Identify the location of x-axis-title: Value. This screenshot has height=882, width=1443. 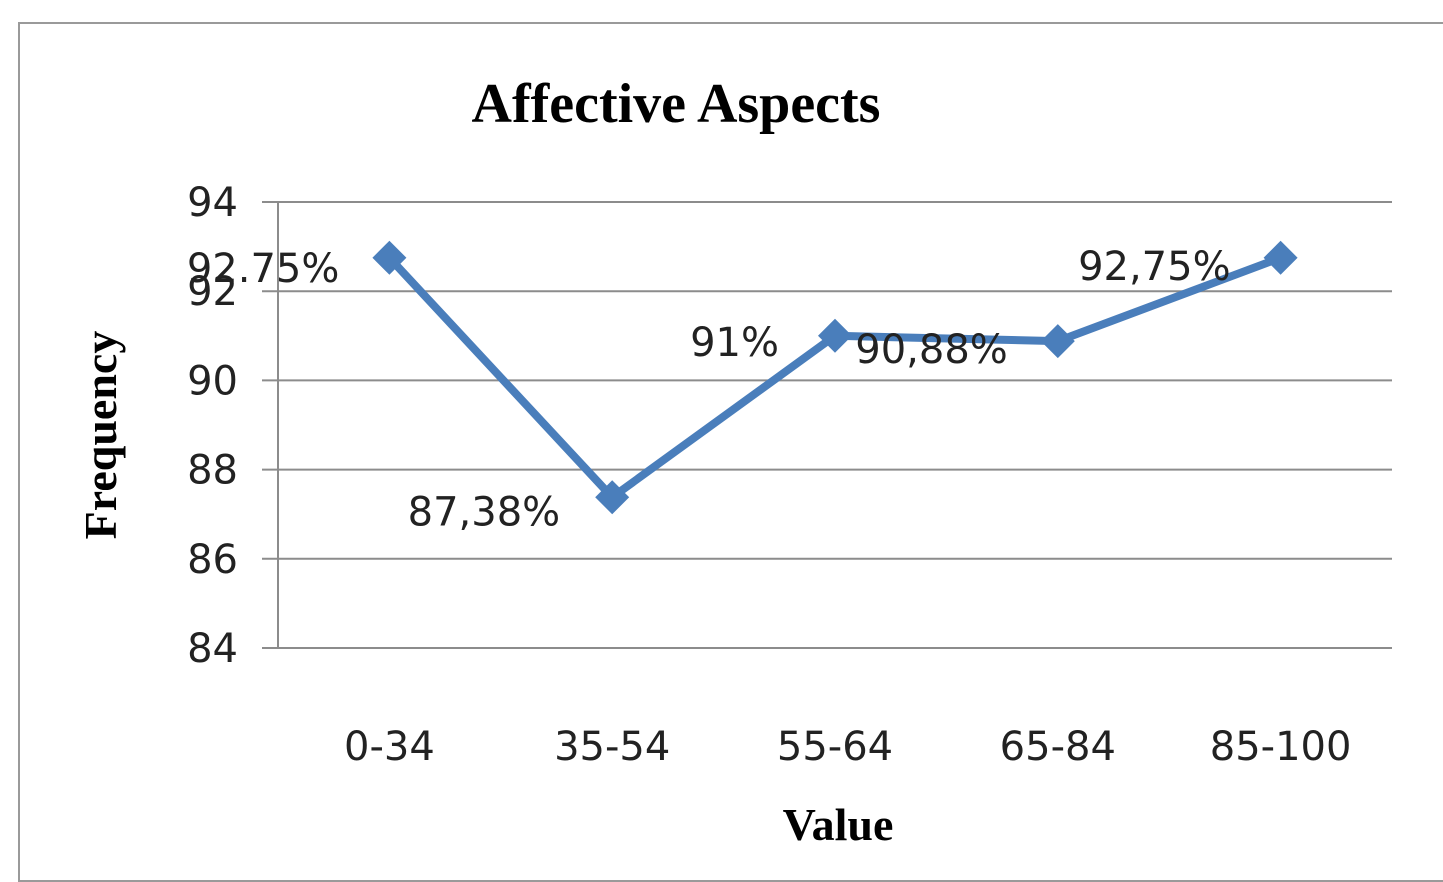
(838, 824).